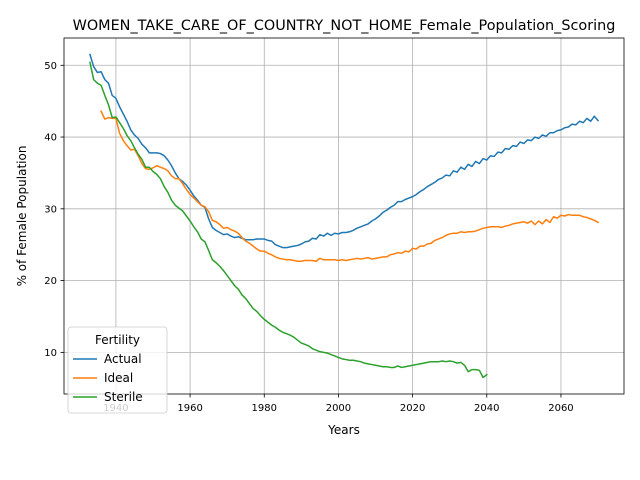 The width and height of the screenshot is (640, 480). Describe the element at coordinates (189, 408) in the screenshot. I see `x-tick-label: 1960` at that location.